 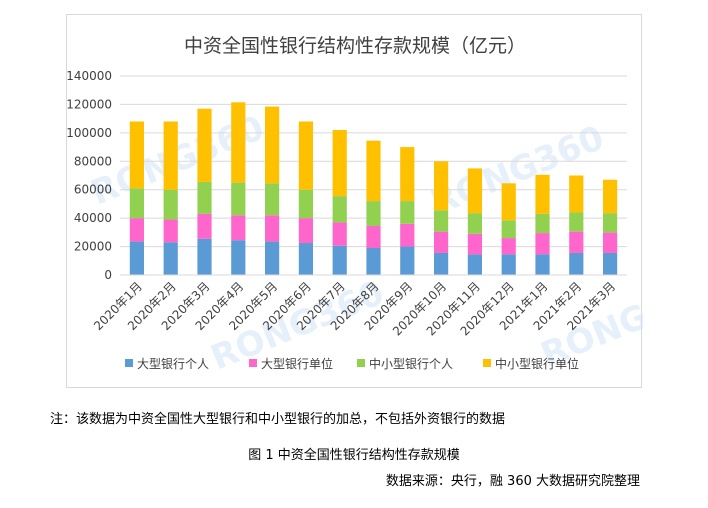 What do you see at coordinates (173, 364) in the screenshot?
I see `legend-label: 大型银行个人` at bounding box center [173, 364].